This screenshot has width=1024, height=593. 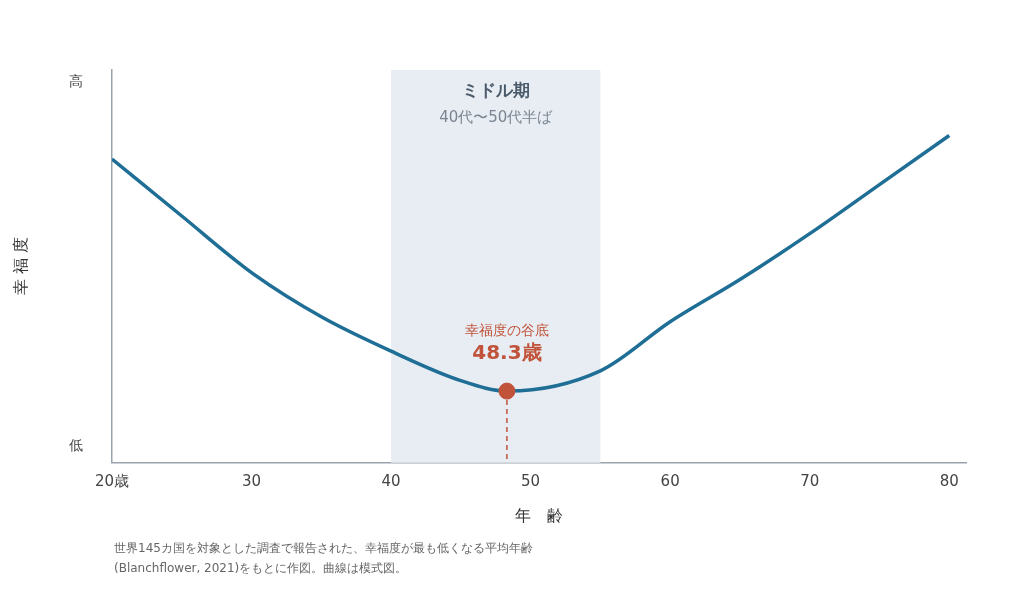 I want to click on band-label: ミドル期 40代〜50代半ば, so click(x=496, y=103).